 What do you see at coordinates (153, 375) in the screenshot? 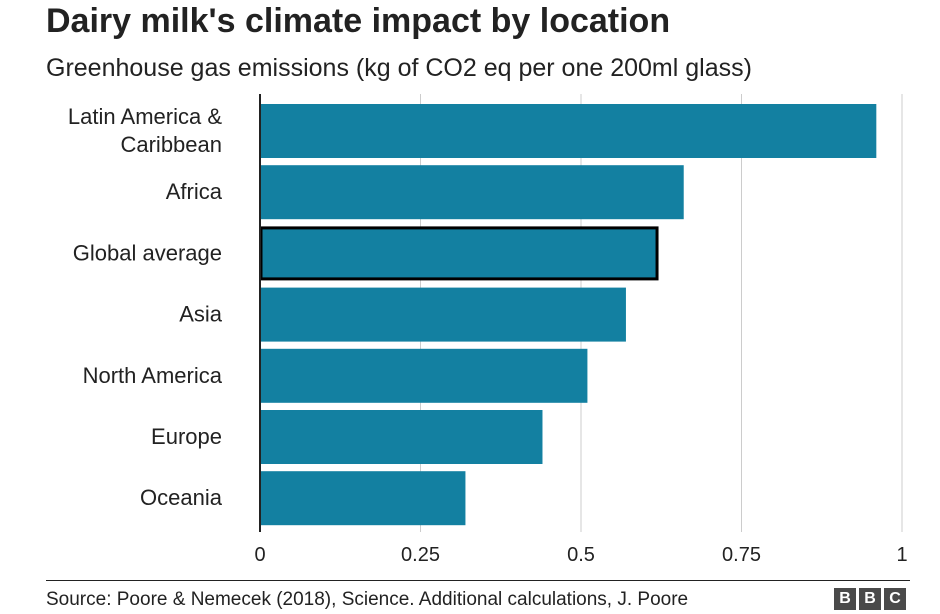
I see `category-label-4: North America` at bounding box center [153, 375].